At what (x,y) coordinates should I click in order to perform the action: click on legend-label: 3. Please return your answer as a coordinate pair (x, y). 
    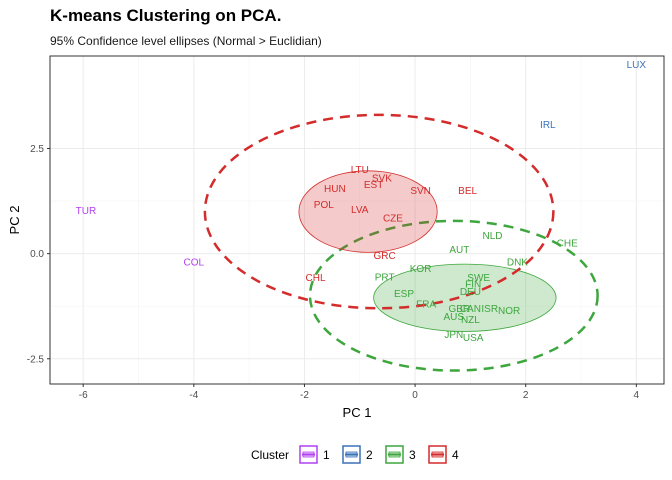
    Looking at the image, I should click on (412, 455).